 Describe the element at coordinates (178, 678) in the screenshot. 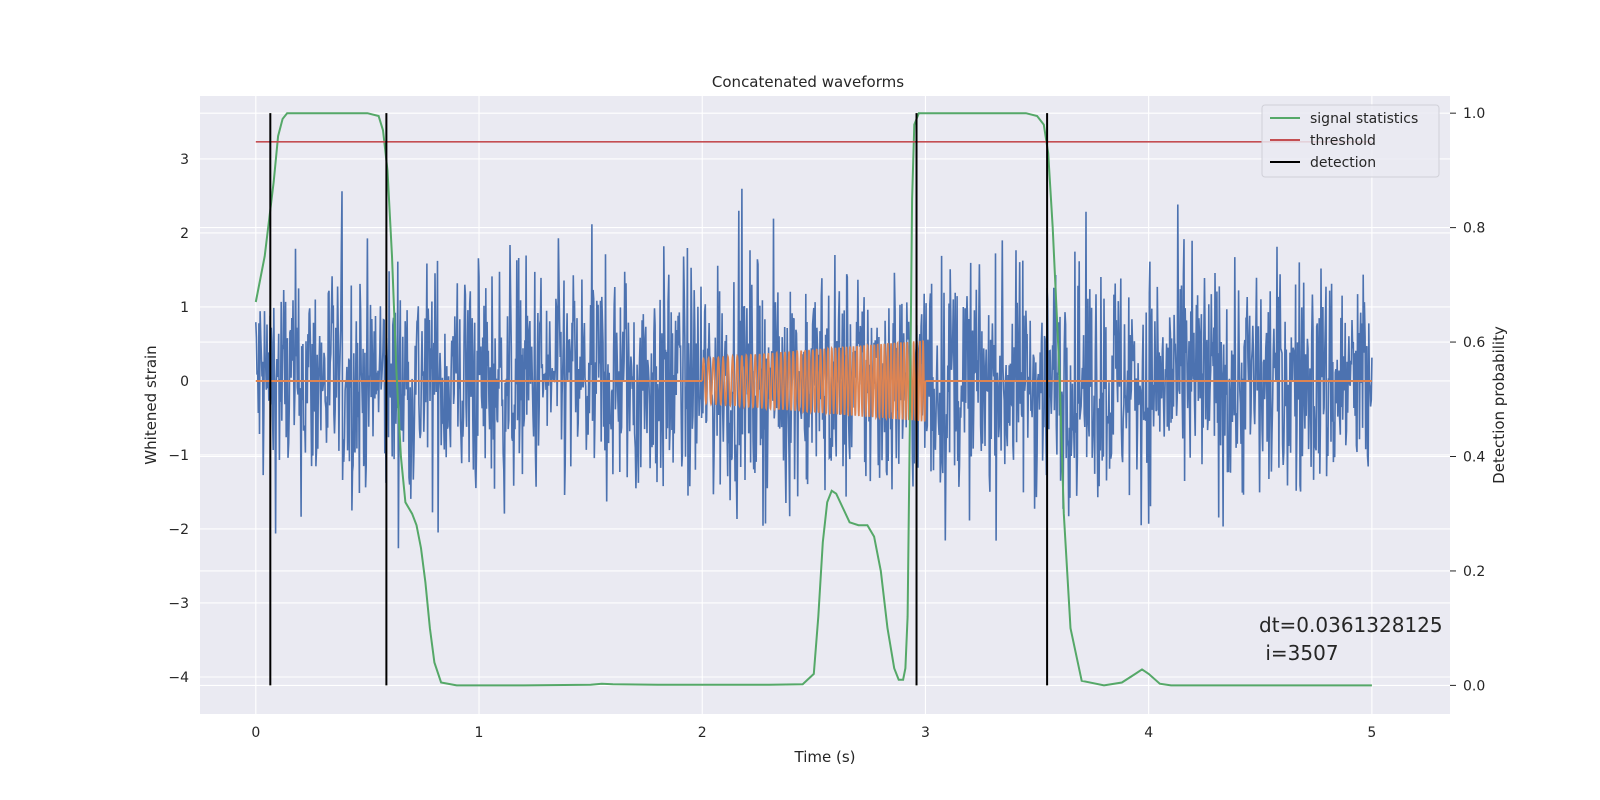

I see `y-tick-label: −4` at that location.